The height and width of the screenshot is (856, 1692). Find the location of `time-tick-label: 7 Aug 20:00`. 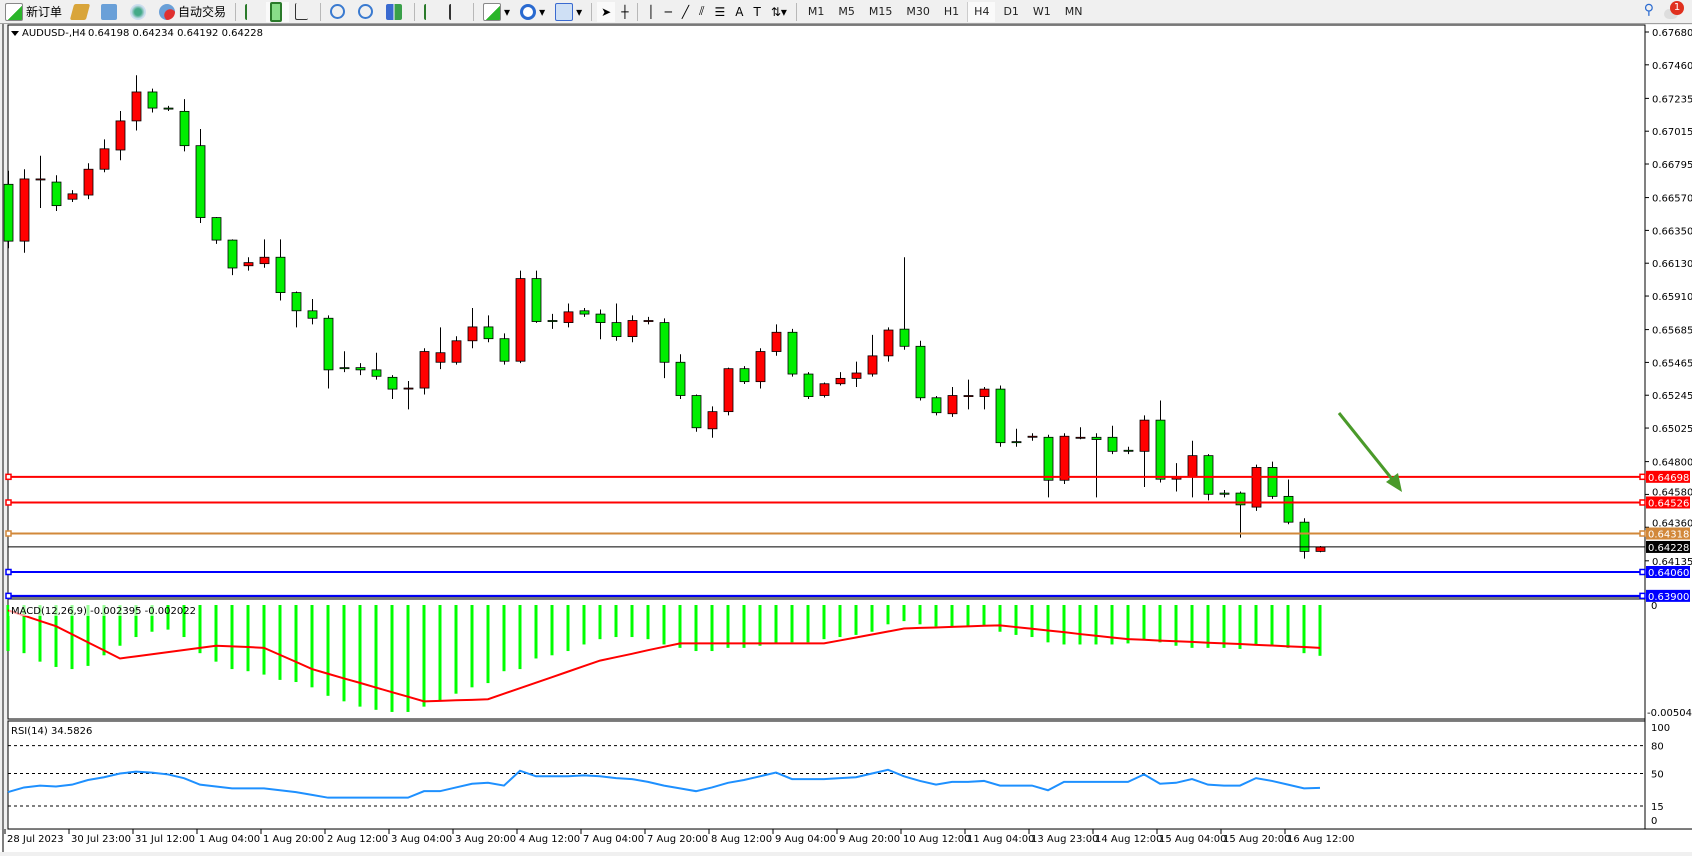

time-tick-label: 7 Aug 20:00 is located at coordinates (677, 839).